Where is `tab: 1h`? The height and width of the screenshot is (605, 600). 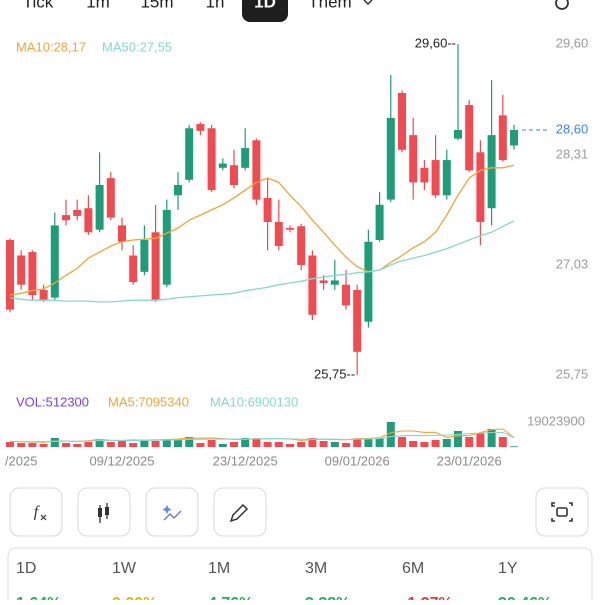 tab: 1h is located at coordinates (215, 5).